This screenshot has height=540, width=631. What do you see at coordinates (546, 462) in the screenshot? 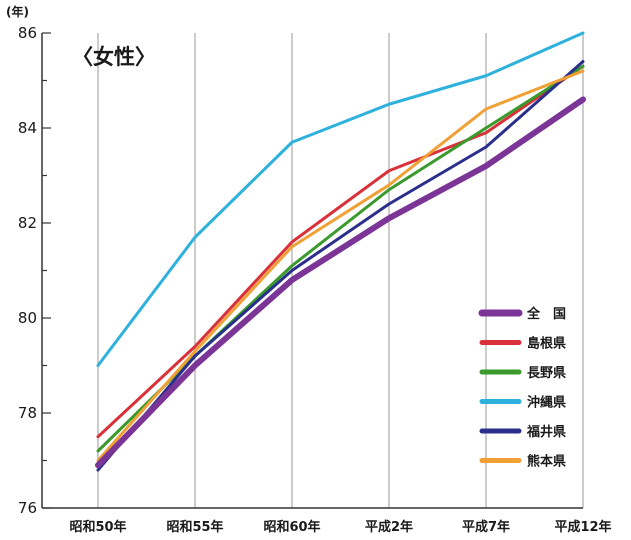
I see `legend-label: 熊本県` at bounding box center [546, 462].